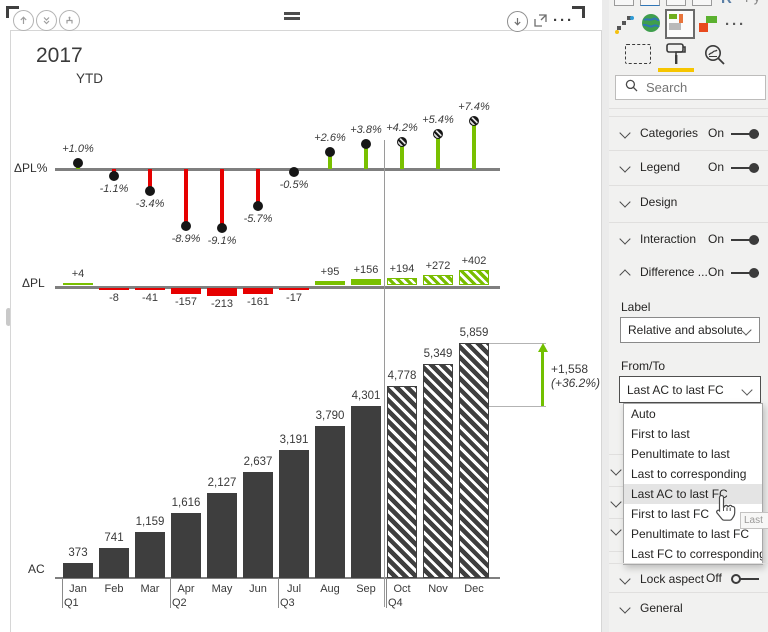 This screenshot has width=768, height=632. What do you see at coordinates (690, 389) in the screenshot?
I see `fromto-select: Last AC to last FC` at bounding box center [690, 389].